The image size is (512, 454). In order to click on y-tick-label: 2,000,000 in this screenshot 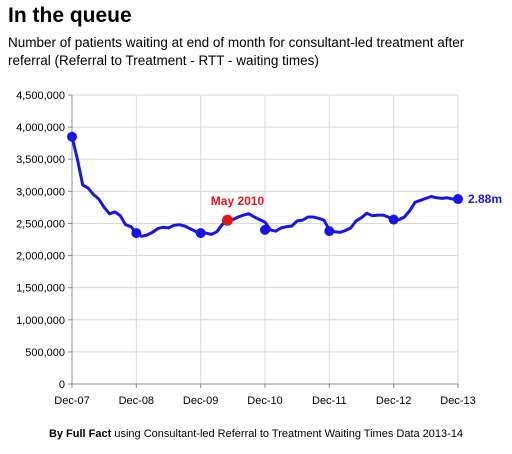, I will do `click(40, 257)`.